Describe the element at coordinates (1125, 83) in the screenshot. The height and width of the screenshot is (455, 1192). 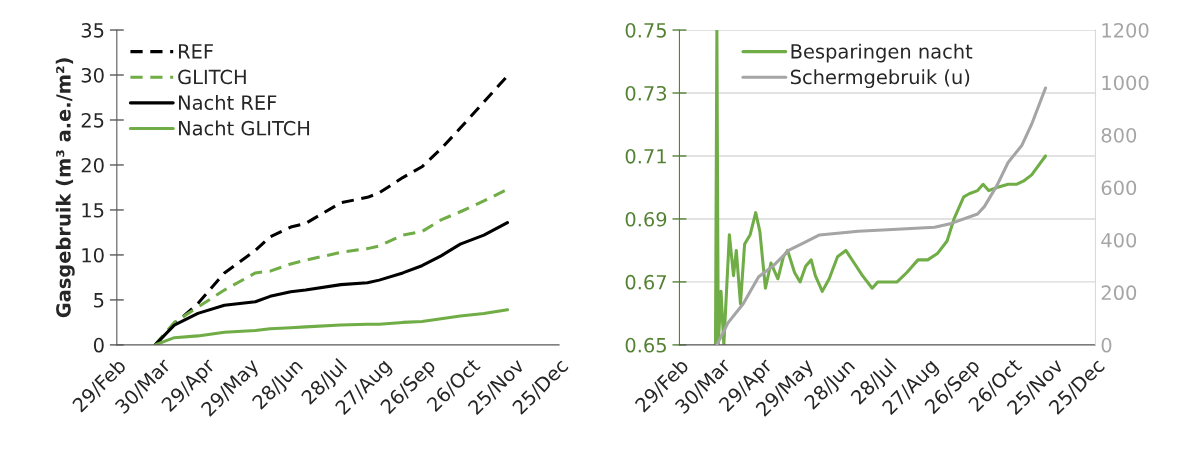
I see `y2-tick-label: 1000` at that location.